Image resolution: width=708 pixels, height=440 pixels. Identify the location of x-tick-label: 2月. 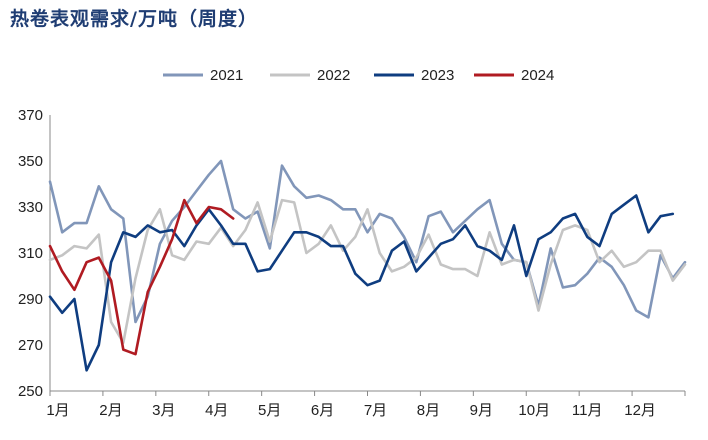
(110, 410).